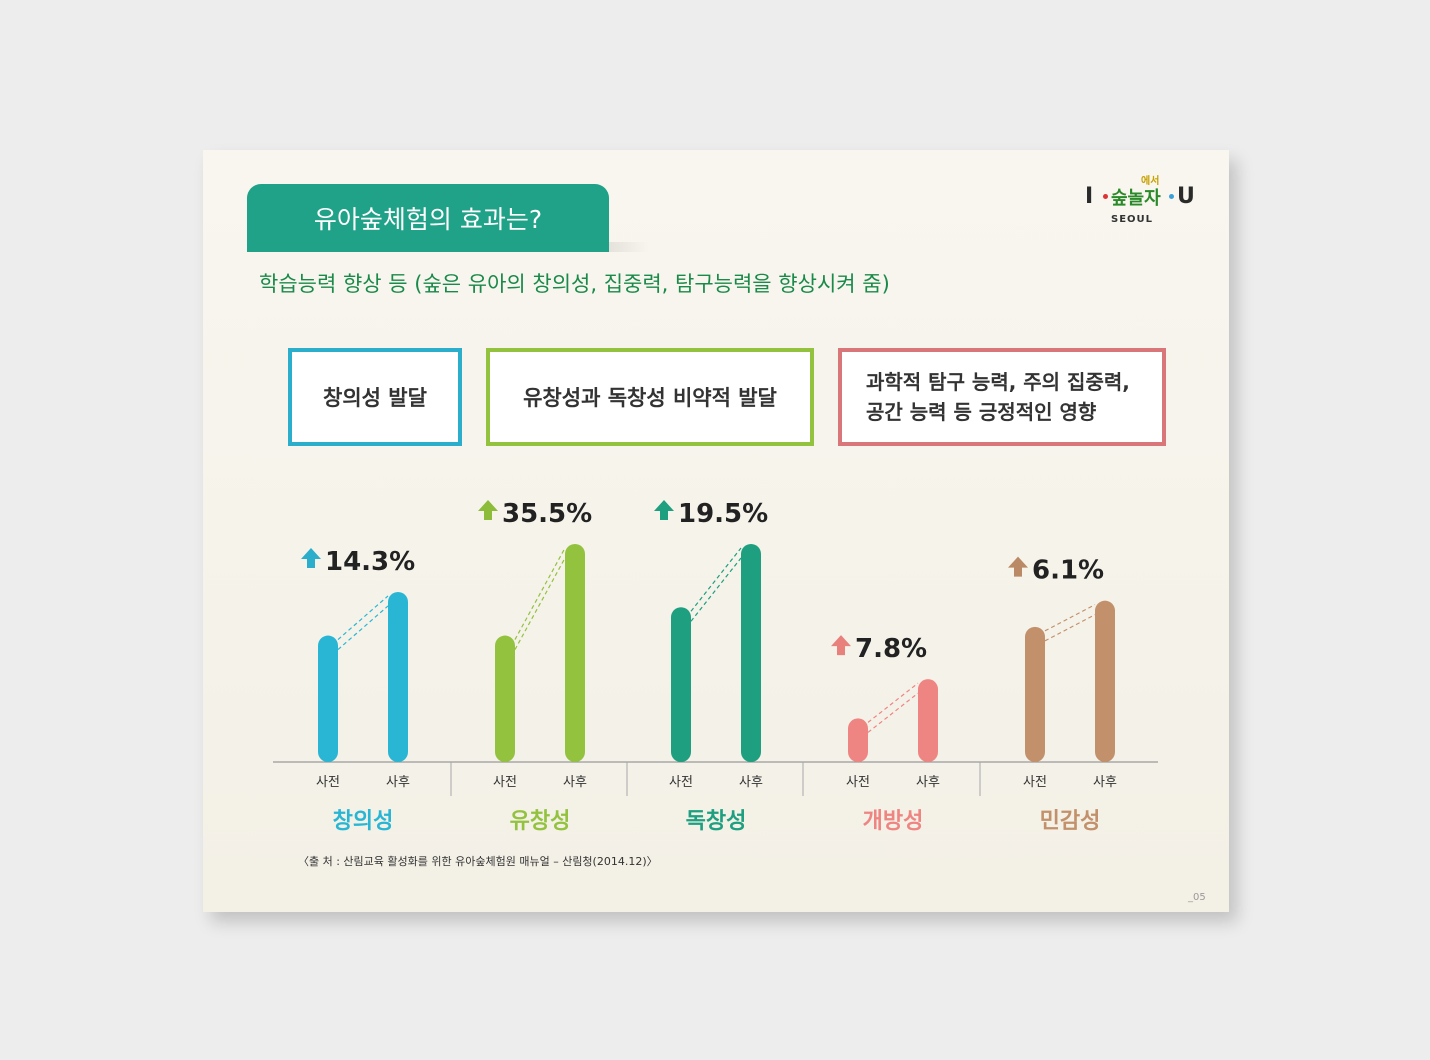 This screenshot has height=1060, width=1430. Describe the element at coordinates (370, 562) in the screenshot. I see `change-label-창의성: 14.3%` at that location.